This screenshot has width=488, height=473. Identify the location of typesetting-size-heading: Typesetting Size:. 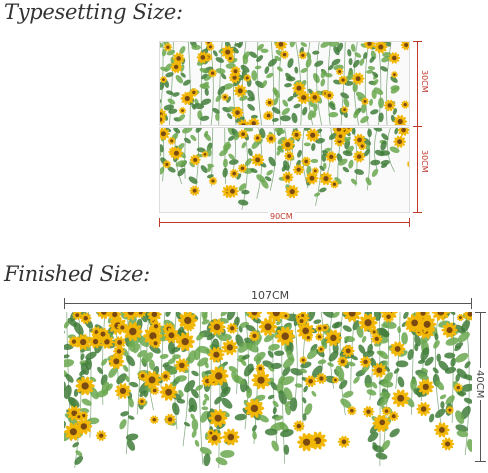
(93, 12).